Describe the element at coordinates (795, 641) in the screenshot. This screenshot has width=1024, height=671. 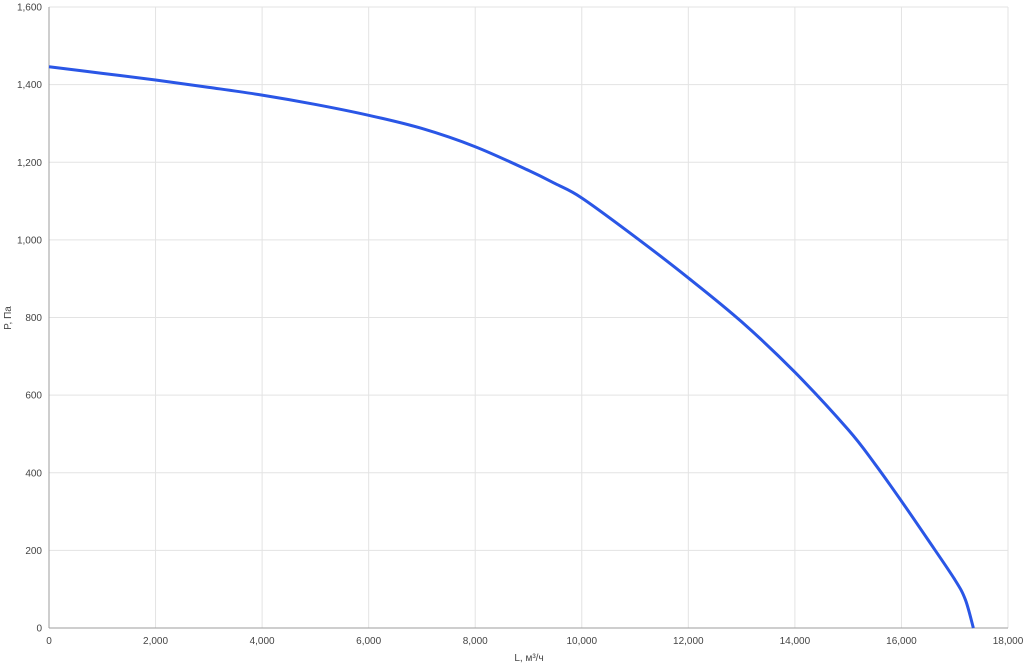
I see `x-tick-label: 14,000` at that location.